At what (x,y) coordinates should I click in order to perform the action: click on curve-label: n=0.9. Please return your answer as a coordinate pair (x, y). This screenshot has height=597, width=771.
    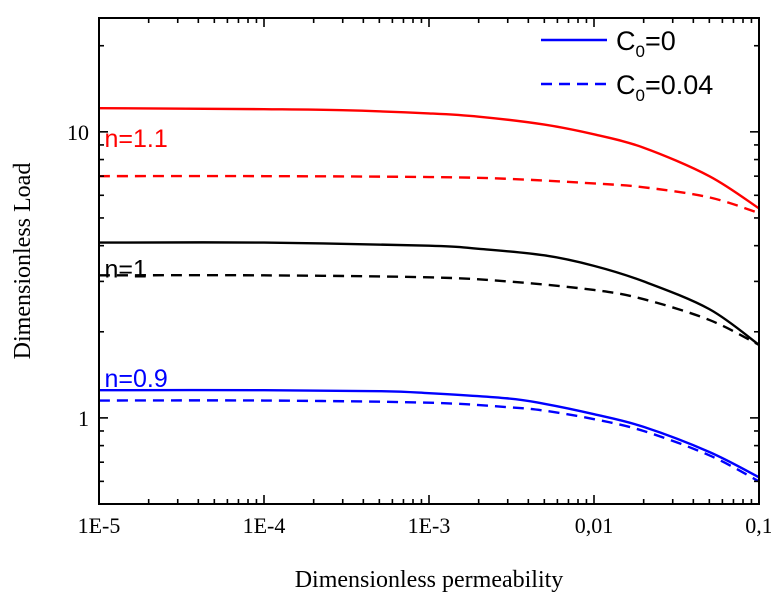
    Looking at the image, I should click on (135, 379).